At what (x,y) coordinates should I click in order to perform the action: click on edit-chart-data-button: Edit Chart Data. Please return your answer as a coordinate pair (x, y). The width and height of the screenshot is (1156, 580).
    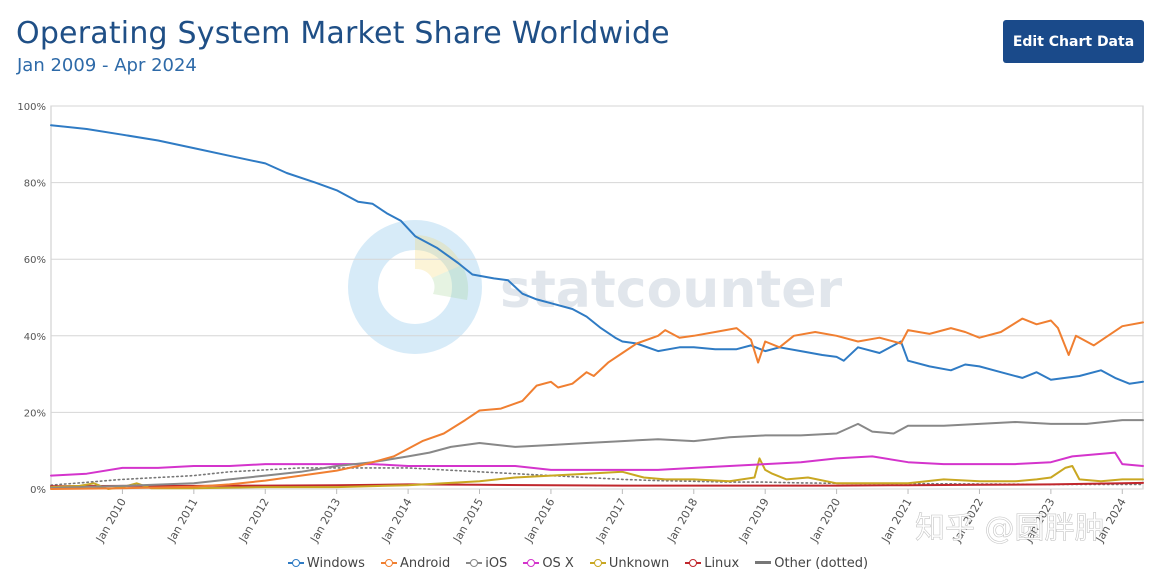
    Looking at the image, I should click on (1073, 41).